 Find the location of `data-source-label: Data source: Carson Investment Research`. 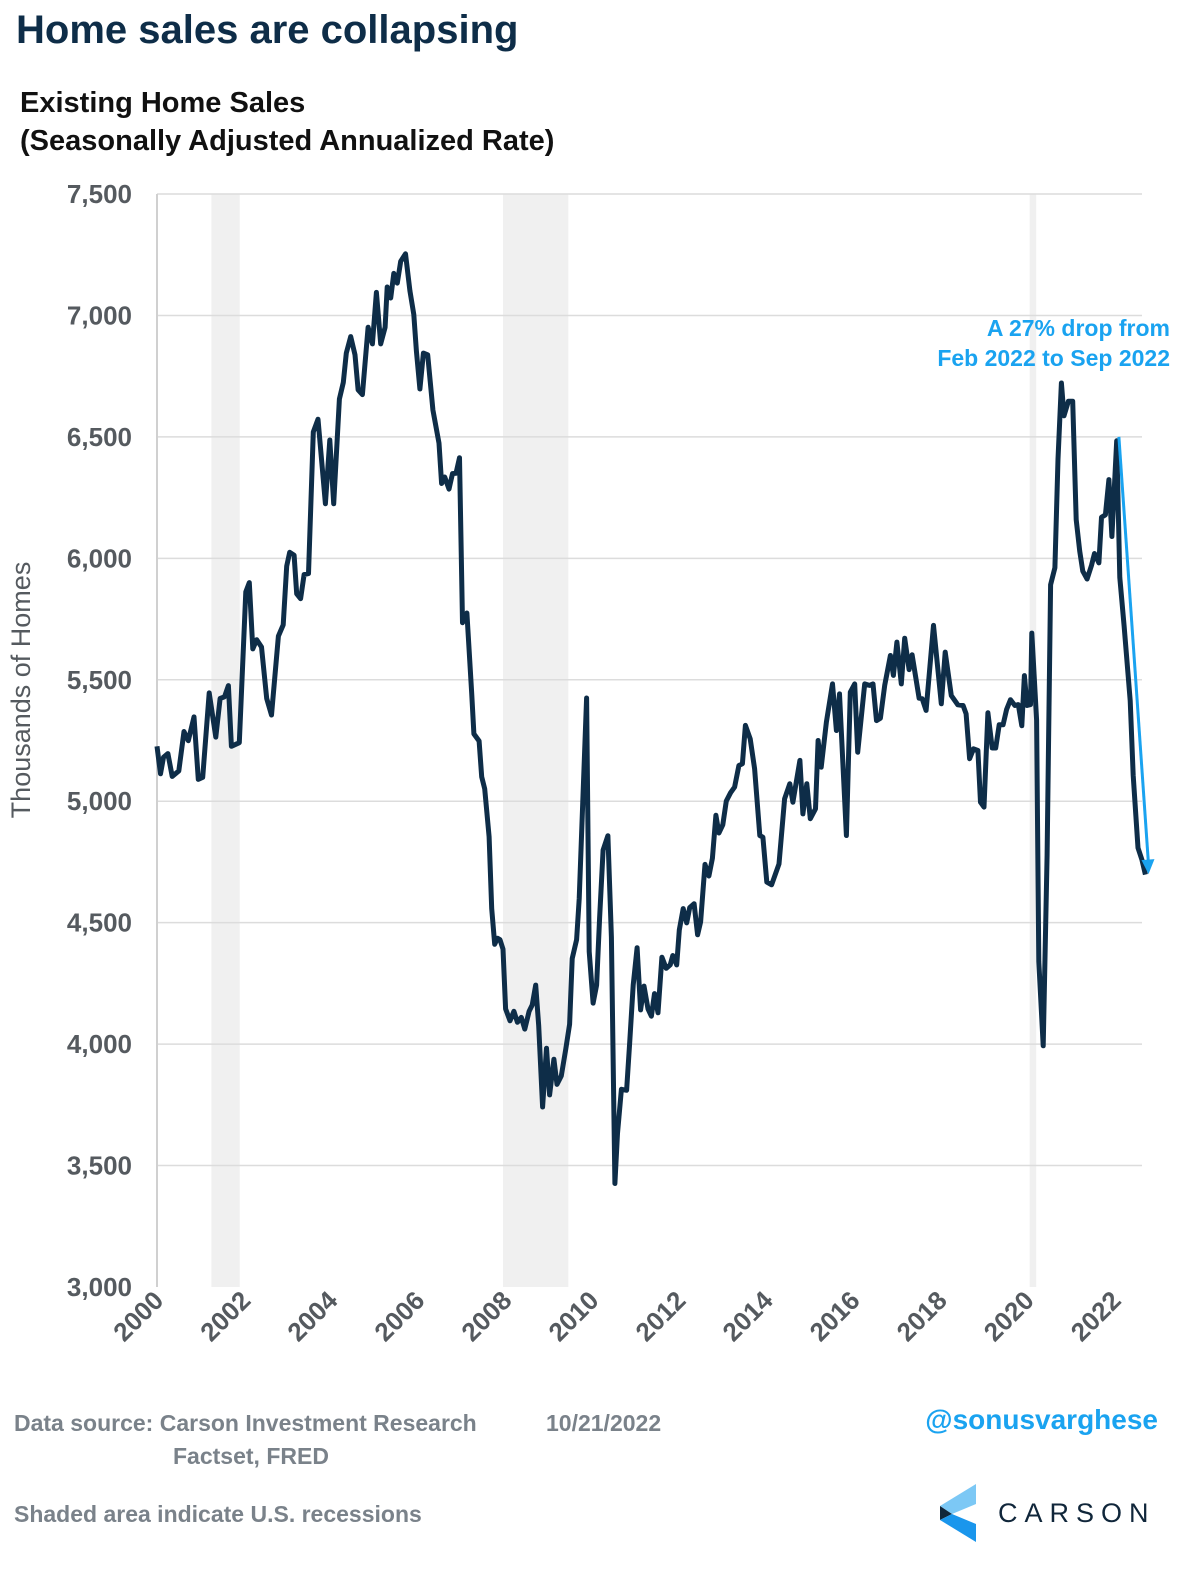

data-source-label: Data source: Carson Investment Research is located at coordinates (245, 1423).